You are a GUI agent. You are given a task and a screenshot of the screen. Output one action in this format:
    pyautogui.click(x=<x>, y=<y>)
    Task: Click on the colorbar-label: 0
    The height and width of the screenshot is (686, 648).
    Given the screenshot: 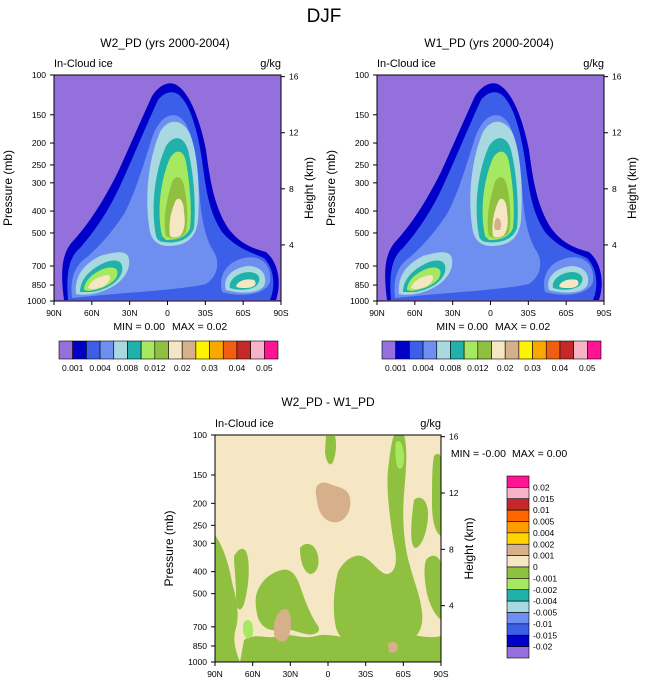 What is the action you would take?
    pyautogui.click(x=535, y=567)
    